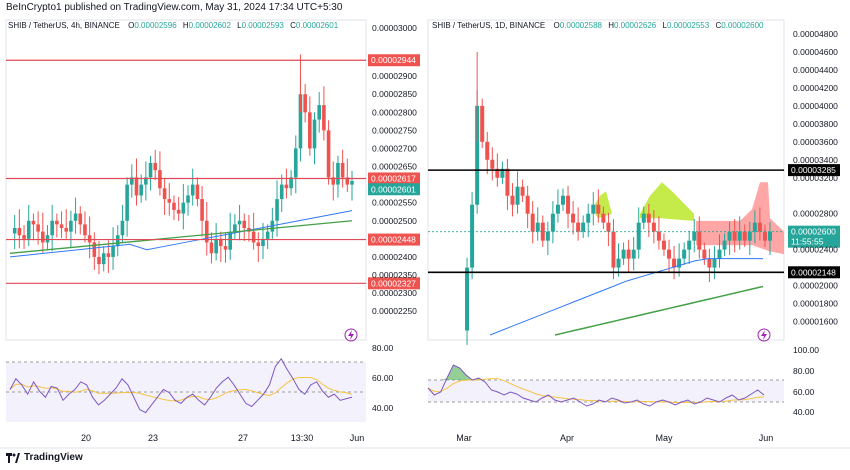  What do you see at coordinates (243, 438) in the screenshot?
I see `left-x-tick: 27` at bounding box center [243, 438].